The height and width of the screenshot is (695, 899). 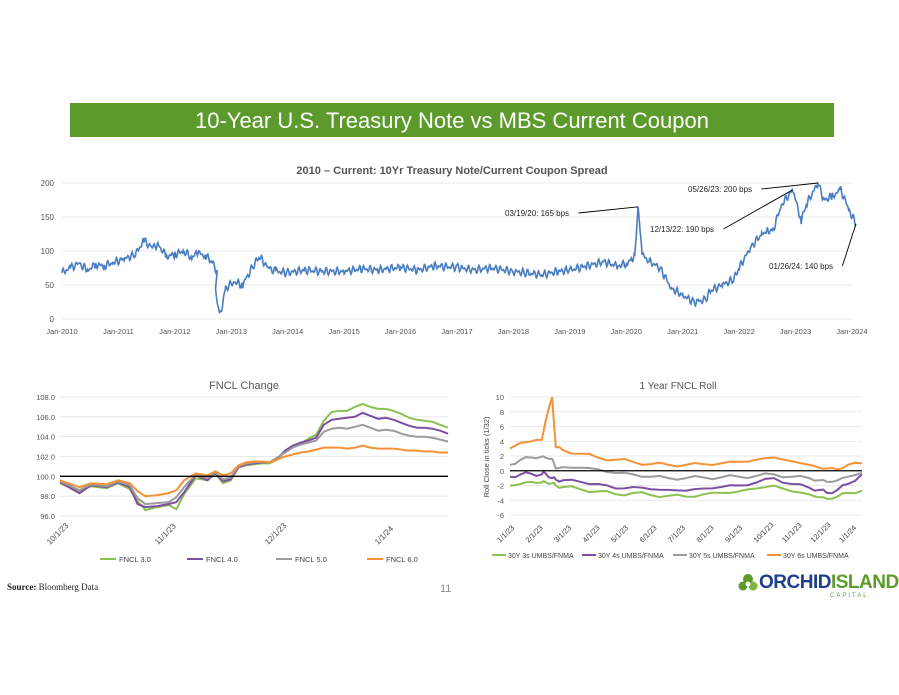 I want to click on y-tick-label: 100, so click(x=48, y=251).